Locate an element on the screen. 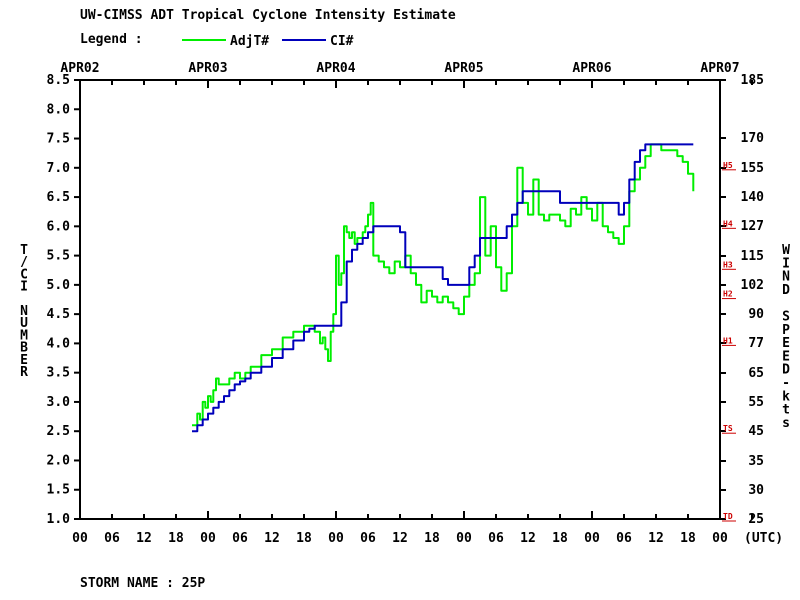 The width and height of the screenshot is (800, 600). y2-axis-title-char: S is located at coordinates (786, 317).